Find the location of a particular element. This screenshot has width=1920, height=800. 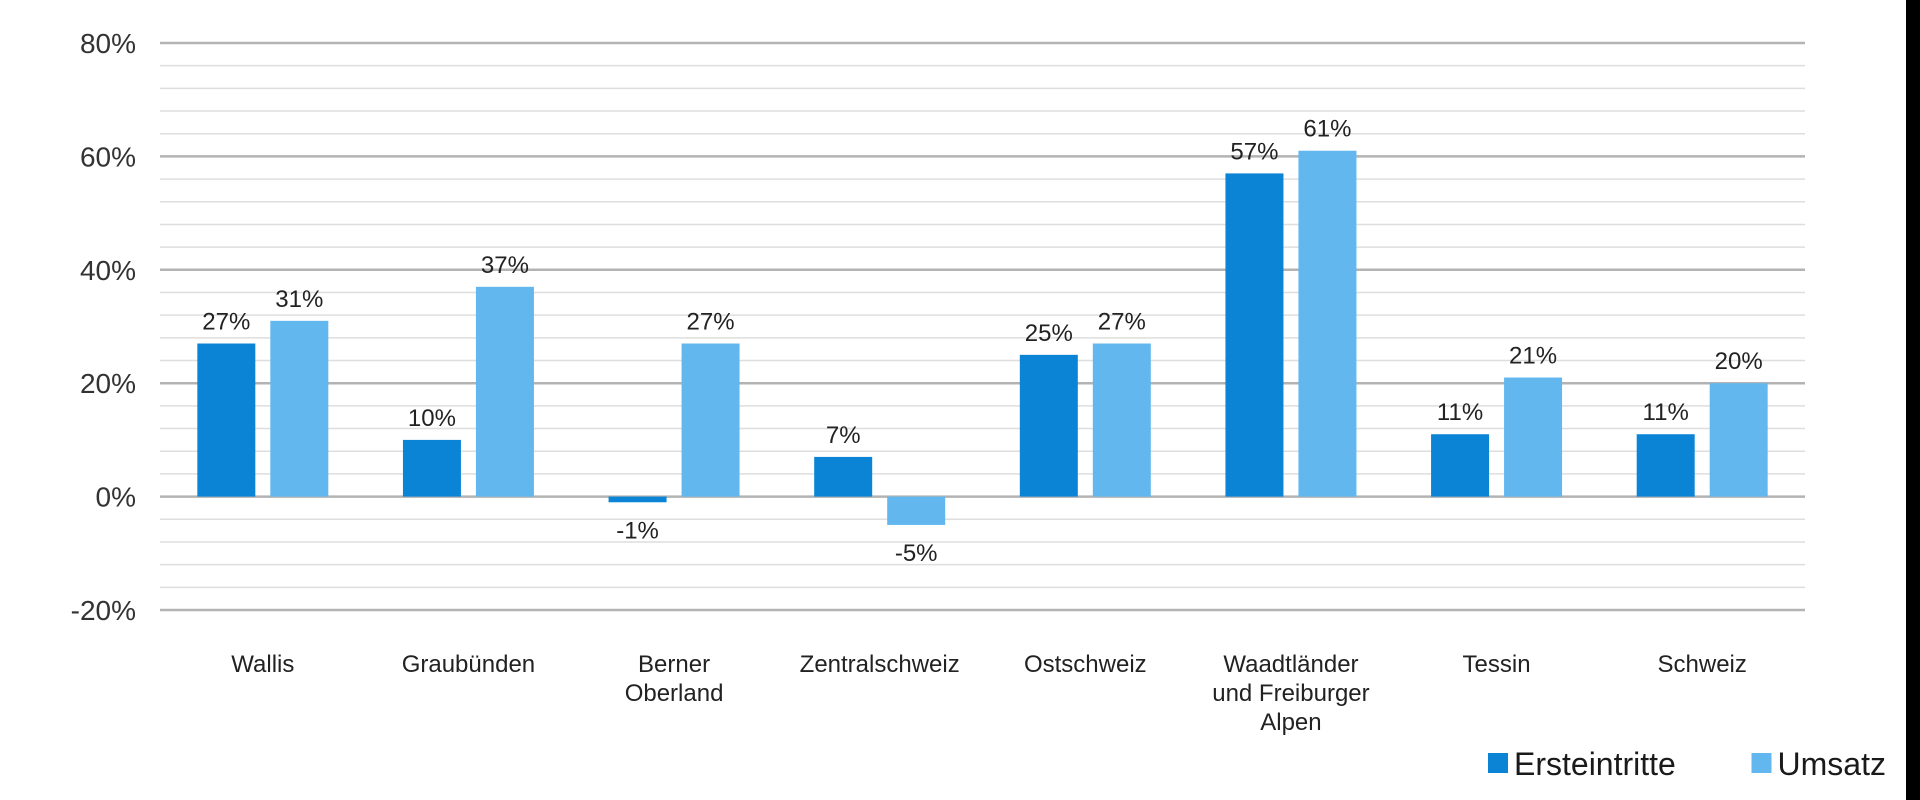

y-tick-label: 0% is located at coordinates (116, 497).